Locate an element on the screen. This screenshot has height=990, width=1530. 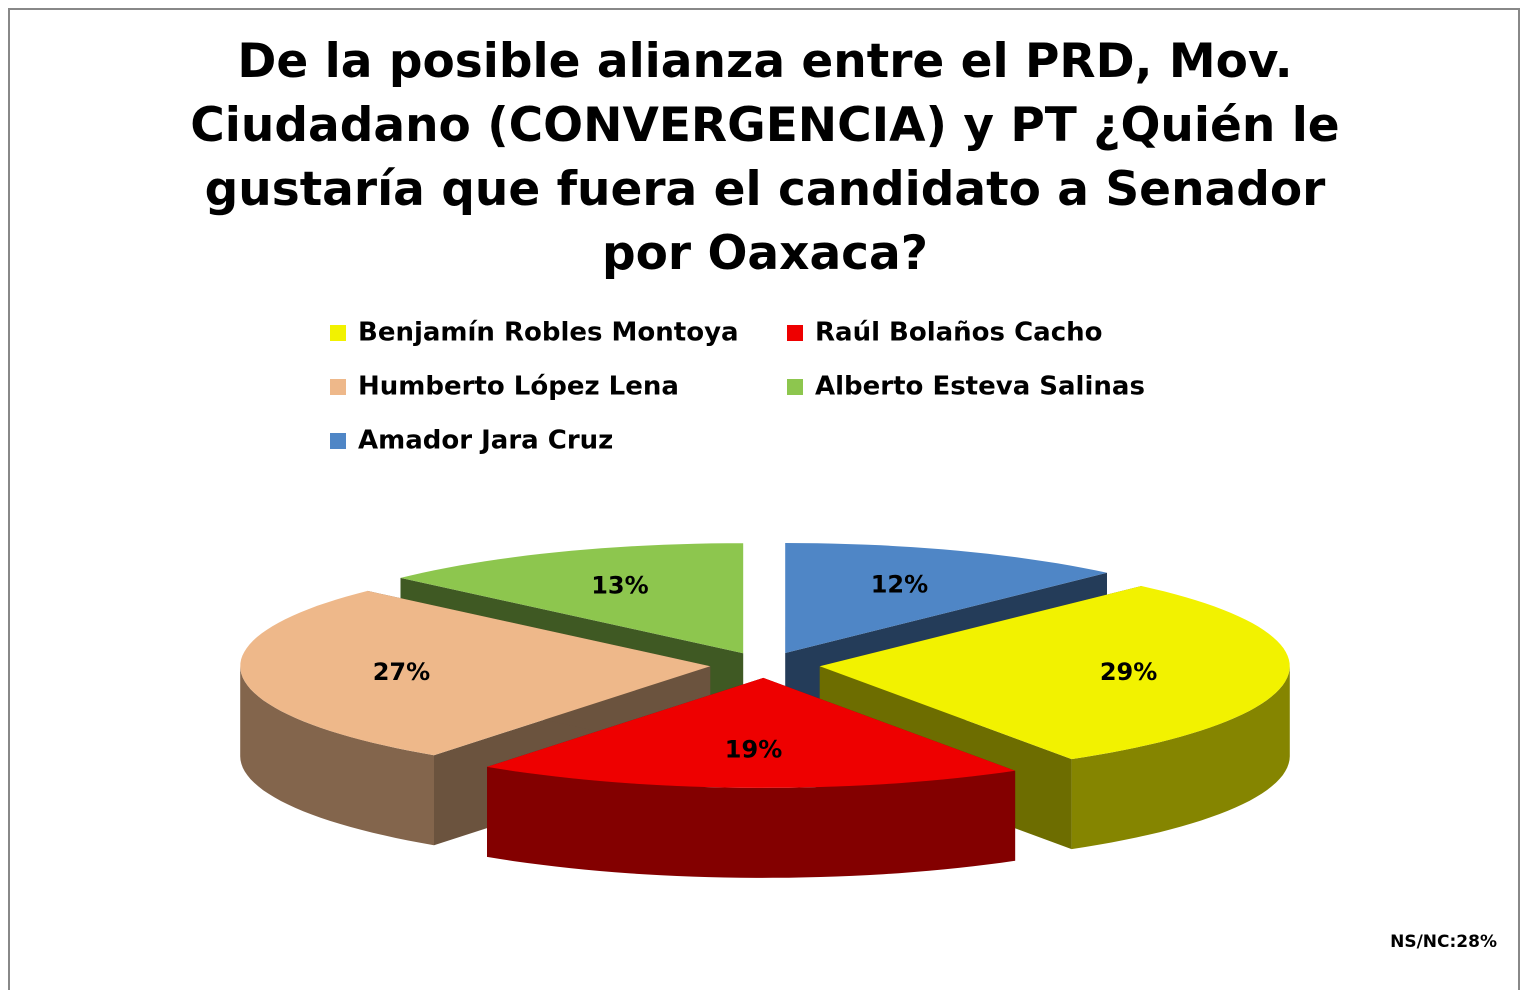
data-label: 27% is located at coordinates (401, 672).